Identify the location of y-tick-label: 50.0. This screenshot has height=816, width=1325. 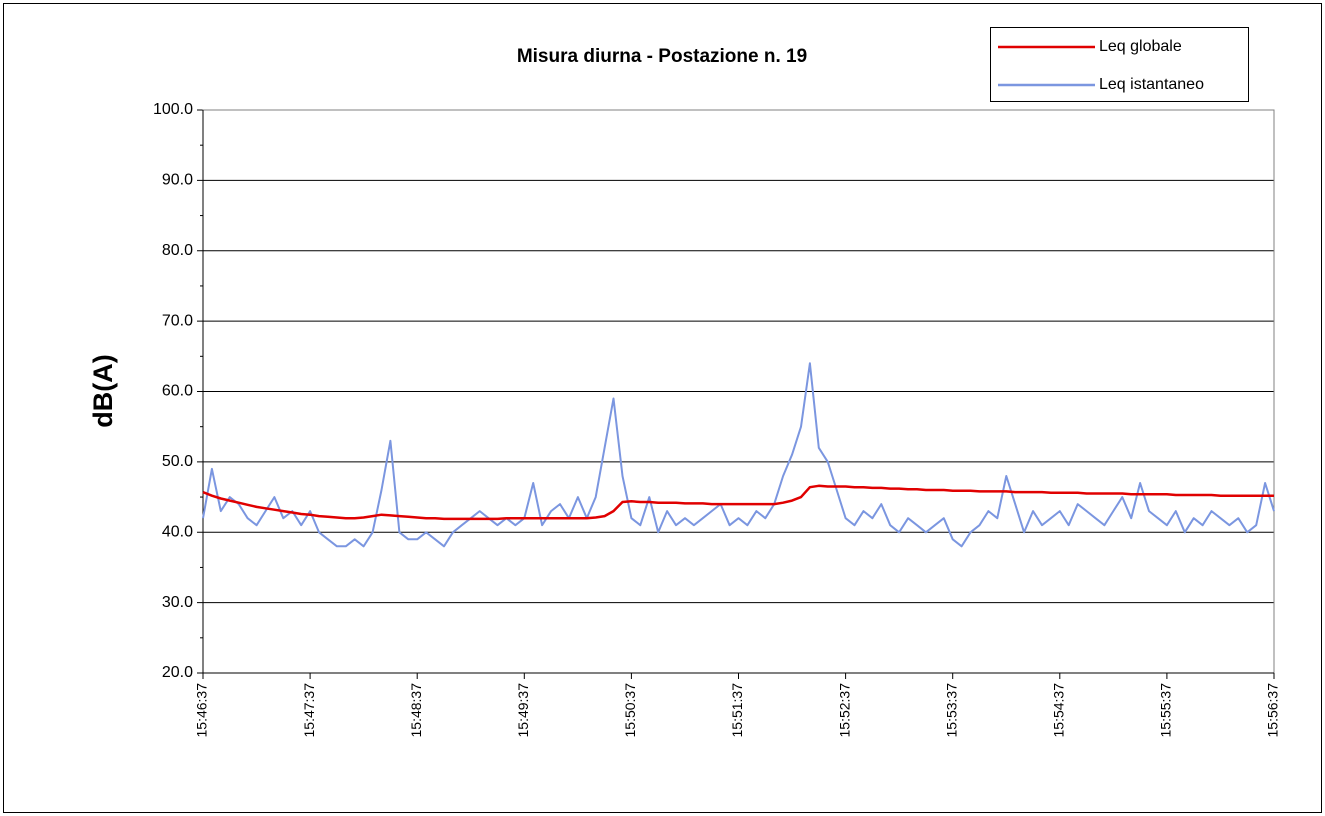
(177, 461).